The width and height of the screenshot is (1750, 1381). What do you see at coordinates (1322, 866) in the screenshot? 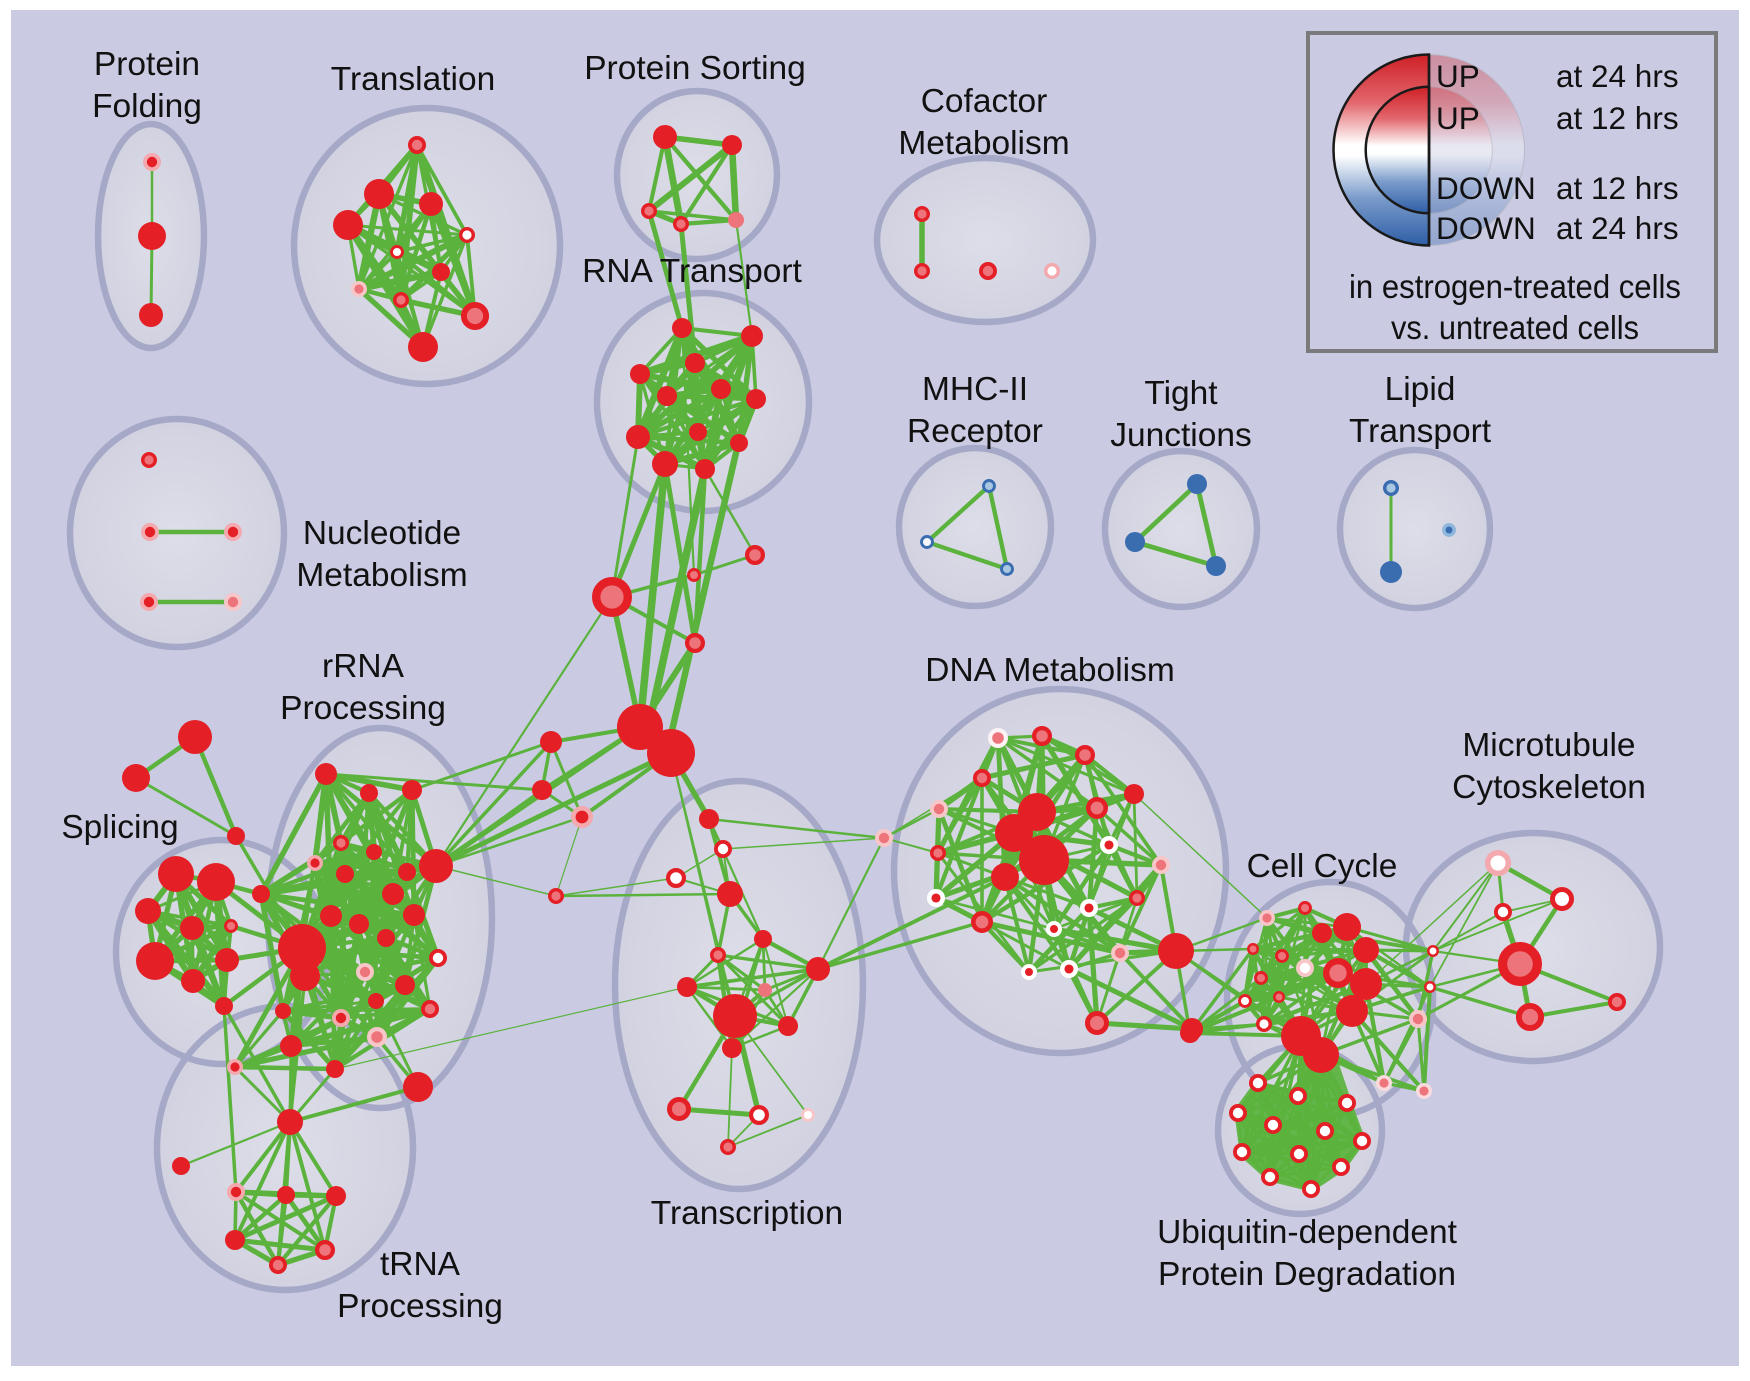
I see `svg-text: Cell Cycle` at bounding box center [1322, 866].